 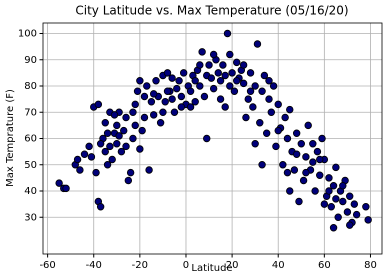 I want to click on x-tick-label: 0, so click(x=186, y=265).